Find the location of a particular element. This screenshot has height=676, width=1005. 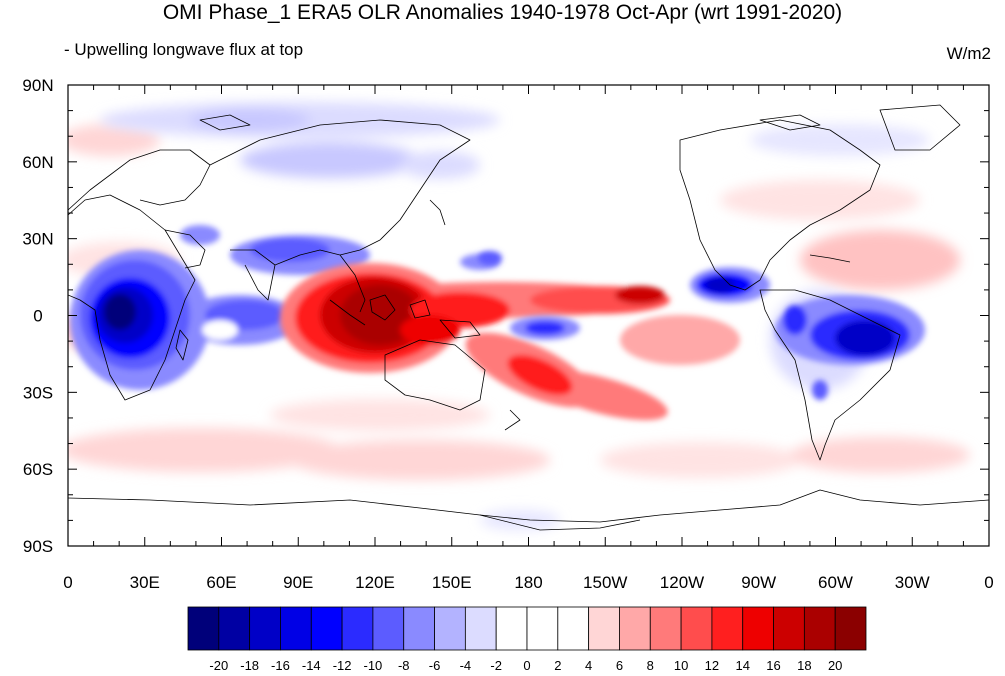

lat-tick-label: 90S is located at coordinates (38, 546).